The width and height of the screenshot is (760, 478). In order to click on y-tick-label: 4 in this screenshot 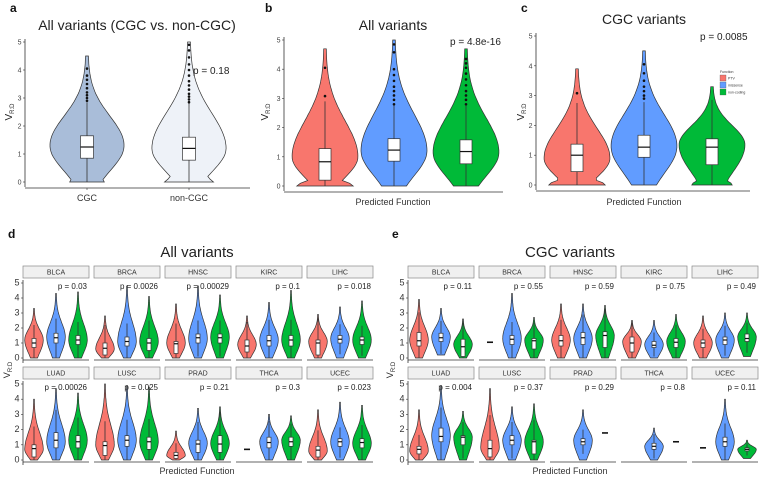, I will do `click(16, 298)`.